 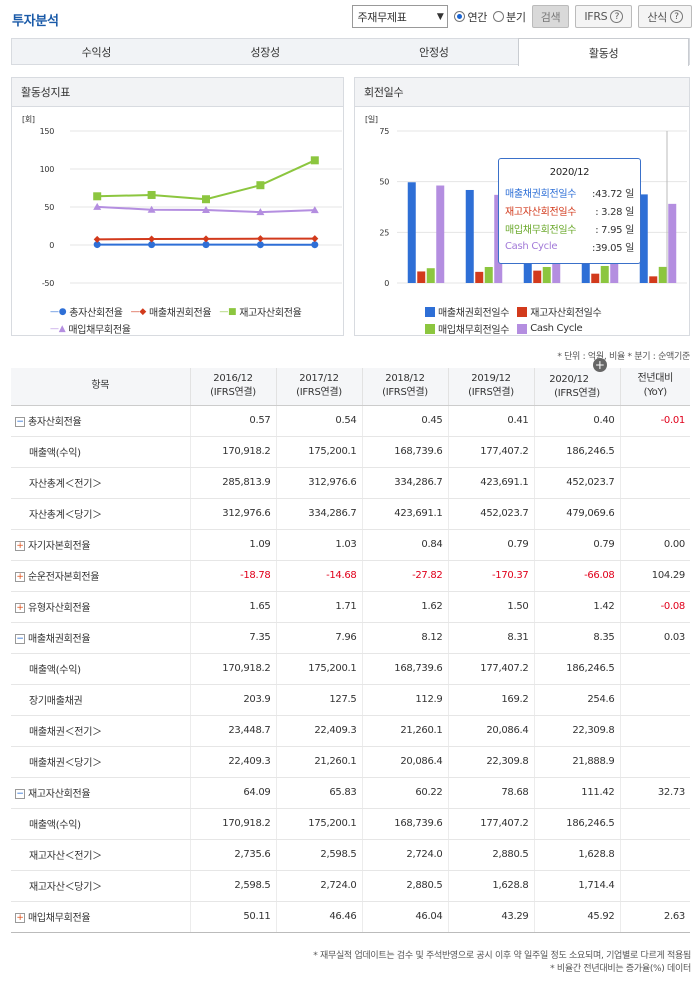 What do you see at coordinates (474, 330) in the screenshot?
I see `legend-label: 매입채무회전일수` at bounding box center [474, 330].